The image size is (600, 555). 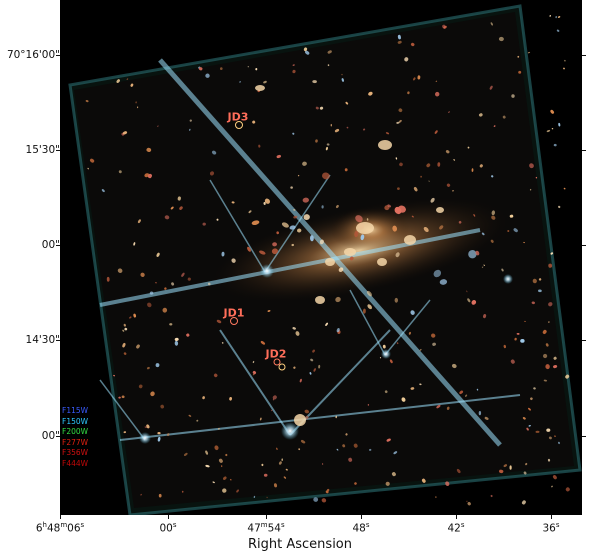 I want to click on ytick-label: 70°16'00", so click(x=33, y=55).